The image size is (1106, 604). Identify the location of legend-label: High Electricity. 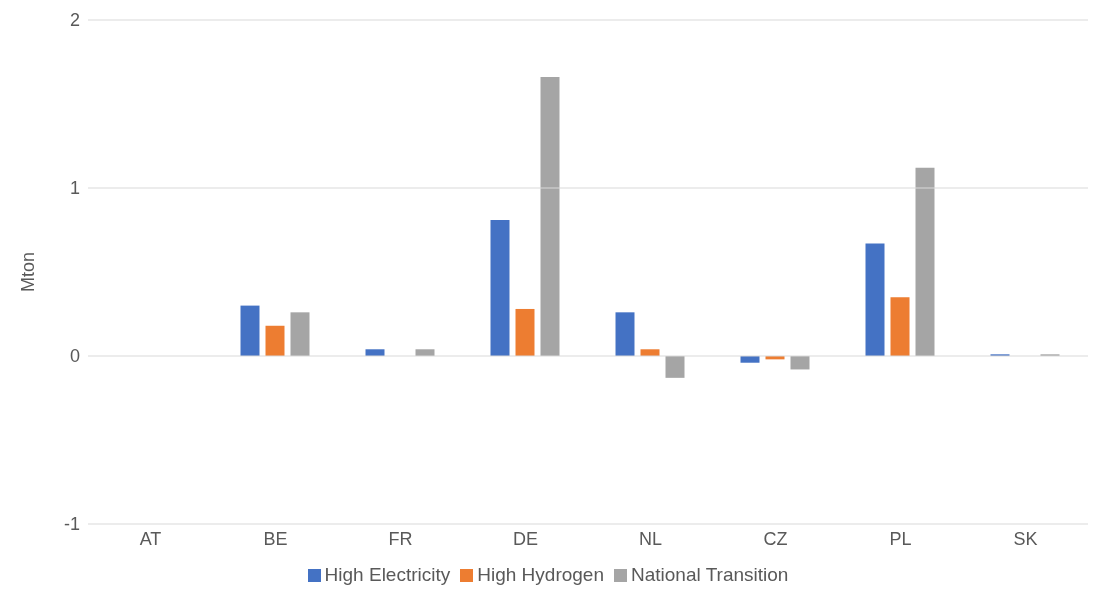
(387, 574).